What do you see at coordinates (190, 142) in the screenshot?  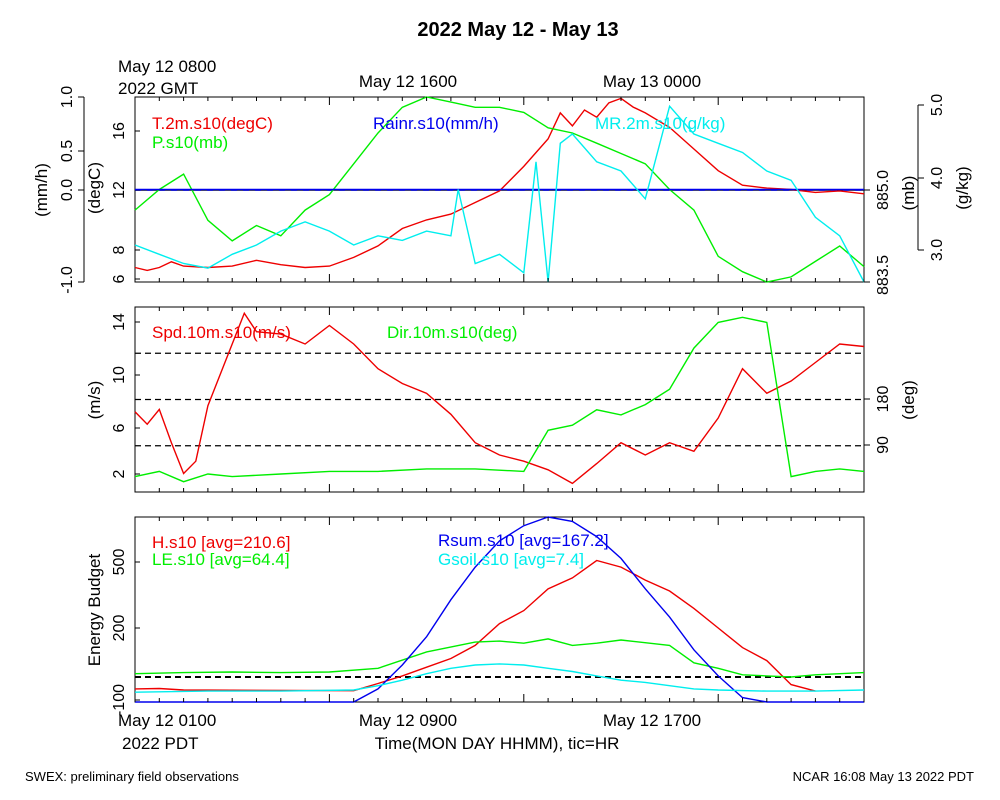 I see `legend-pres: P.s10(mb)` at bounding box center [190, 142].